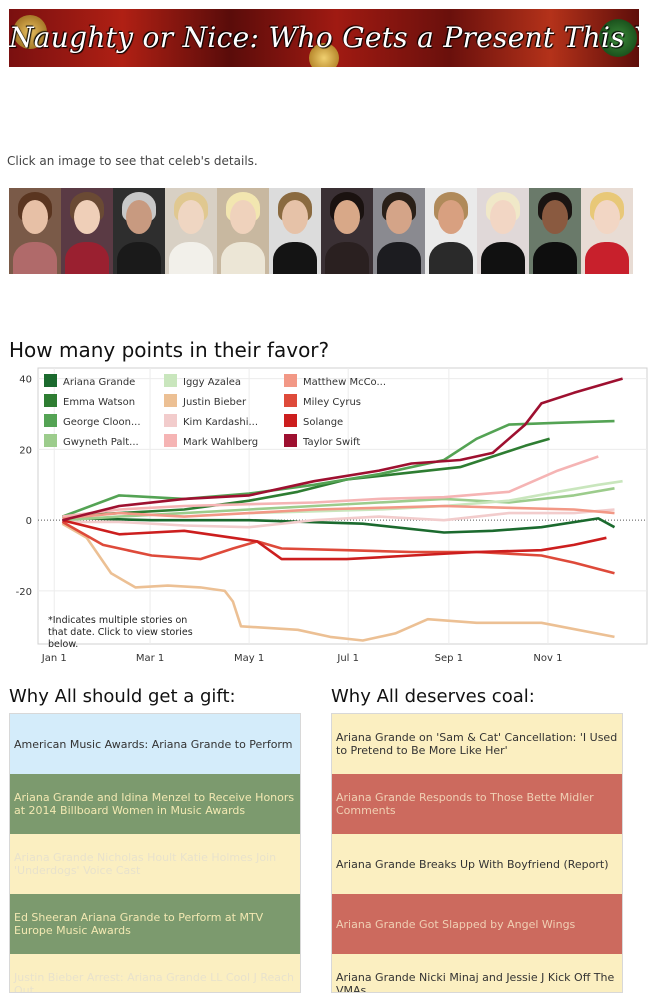  I want to click on x-tick-label: Mar 1, so click(150, 658).